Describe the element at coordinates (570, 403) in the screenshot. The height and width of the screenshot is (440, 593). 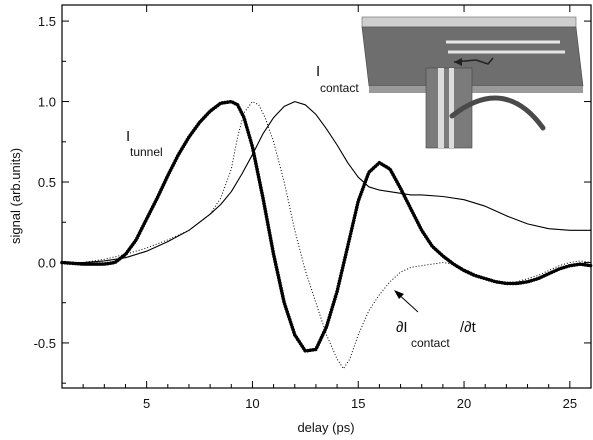
I see `x-tick-label: 25` at that location.